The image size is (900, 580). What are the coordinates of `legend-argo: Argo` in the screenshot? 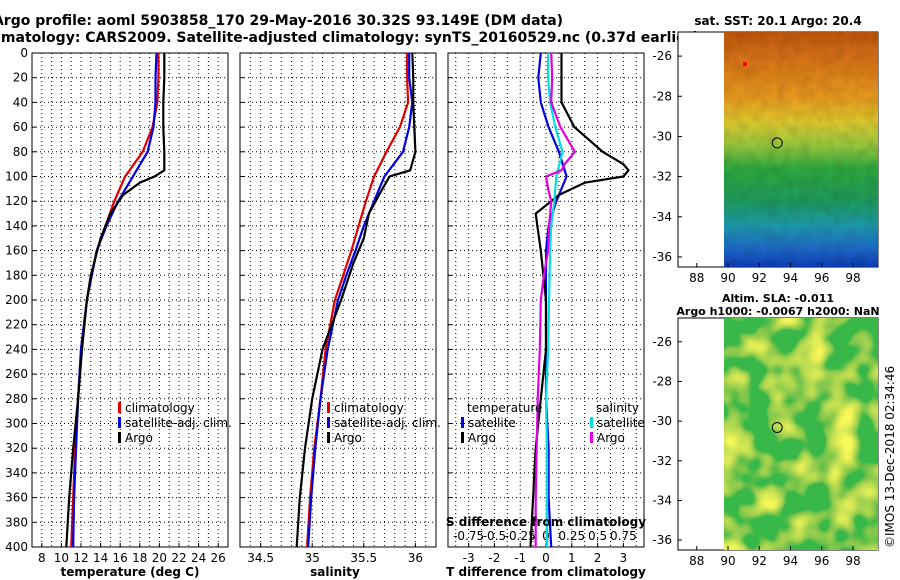 It's located at (139, 438).